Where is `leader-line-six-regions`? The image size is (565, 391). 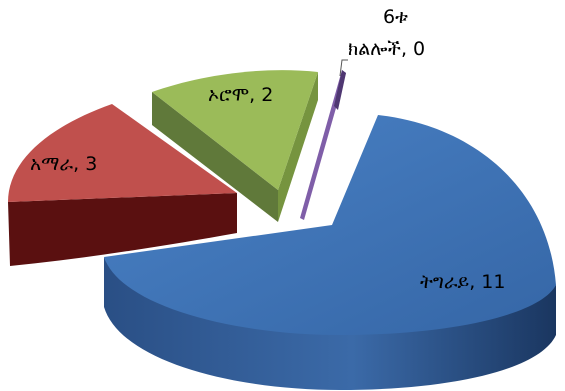 leader-line-six-regions is located at coordinates (343, 68).